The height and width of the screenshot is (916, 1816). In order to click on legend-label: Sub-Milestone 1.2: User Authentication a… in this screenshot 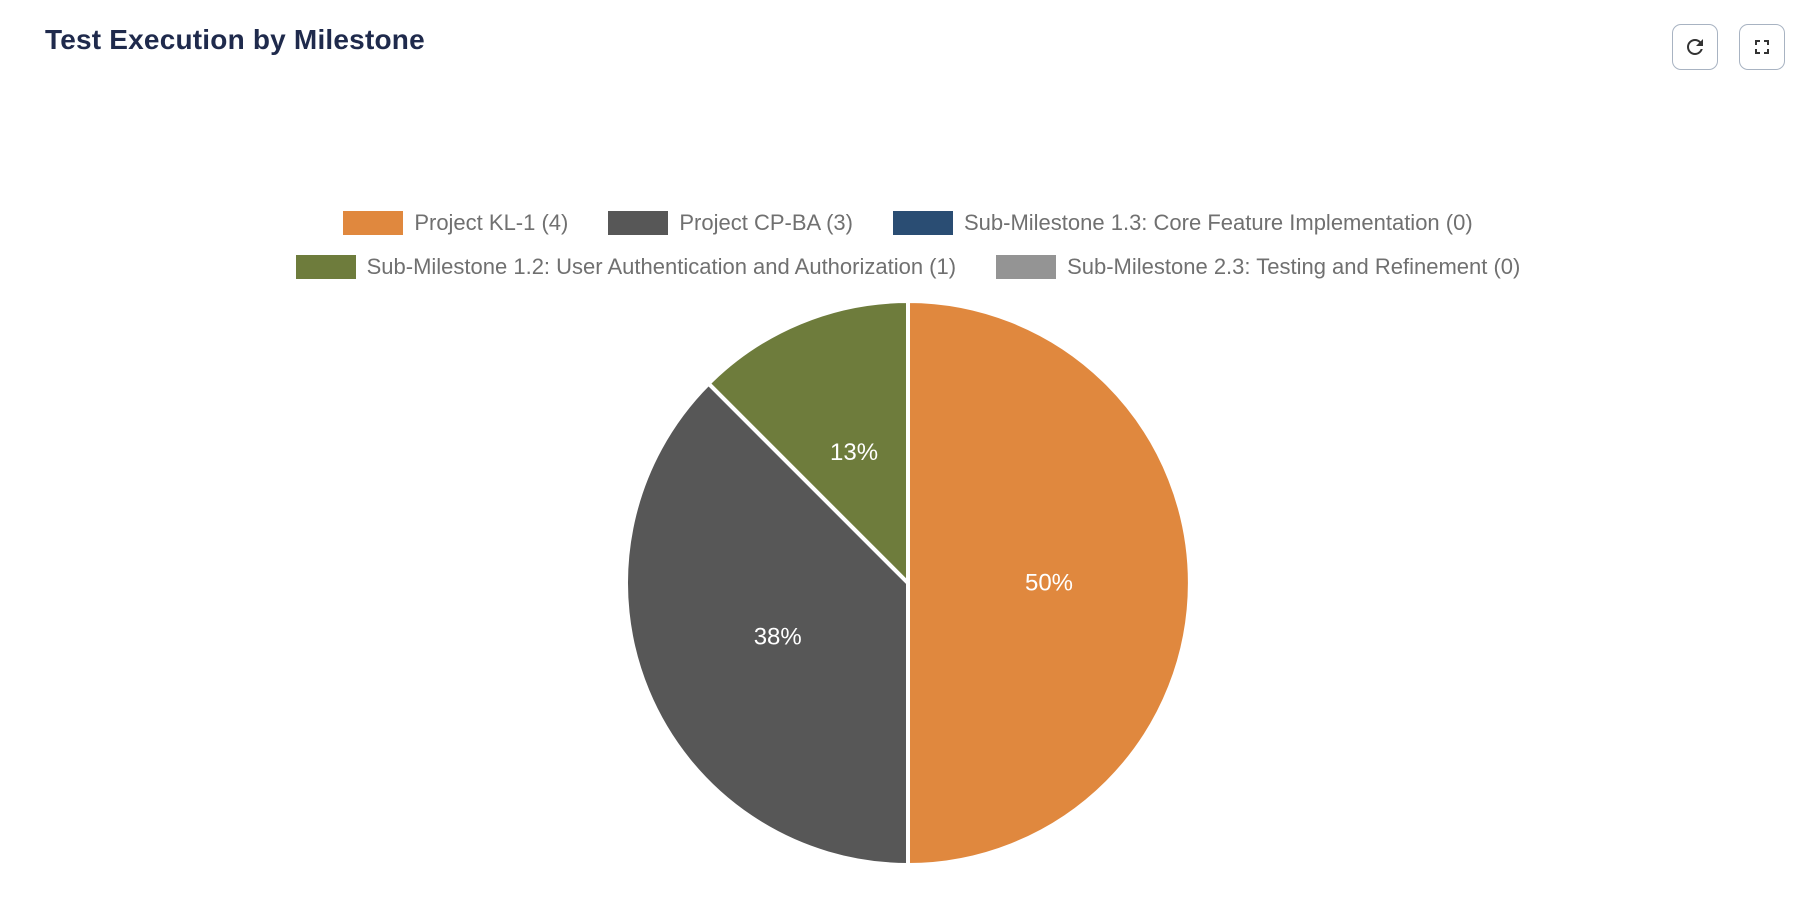, I will do `click(661, 266)`.